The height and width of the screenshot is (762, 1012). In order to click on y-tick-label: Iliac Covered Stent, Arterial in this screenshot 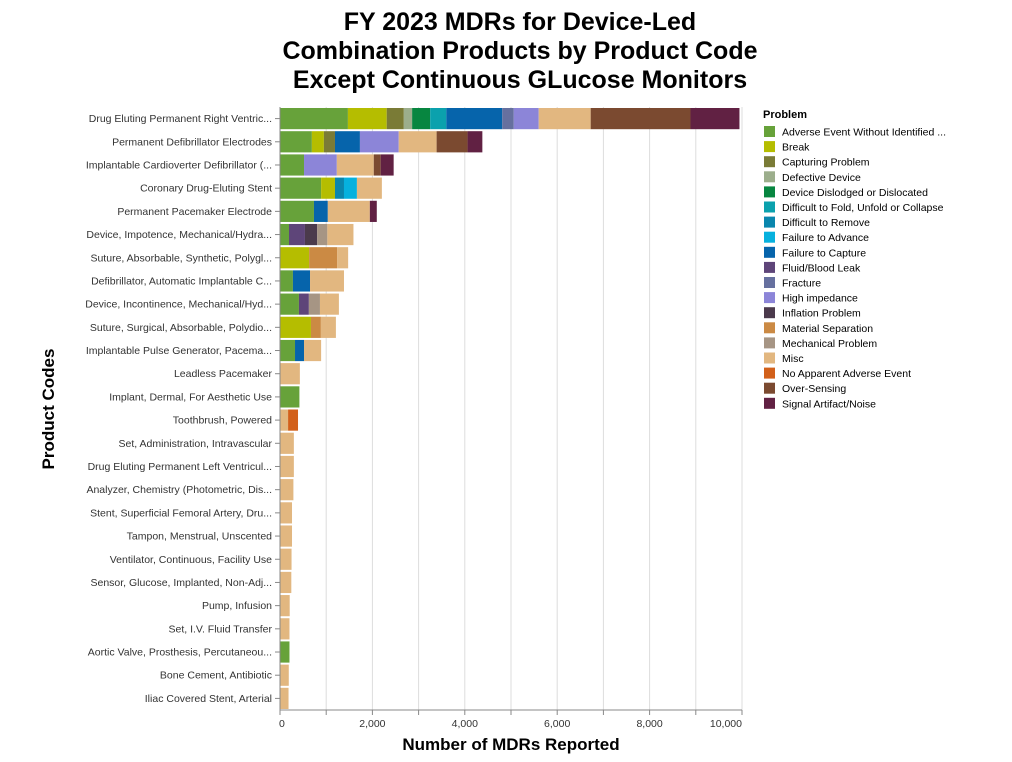, I will do `click(208, 699)`.